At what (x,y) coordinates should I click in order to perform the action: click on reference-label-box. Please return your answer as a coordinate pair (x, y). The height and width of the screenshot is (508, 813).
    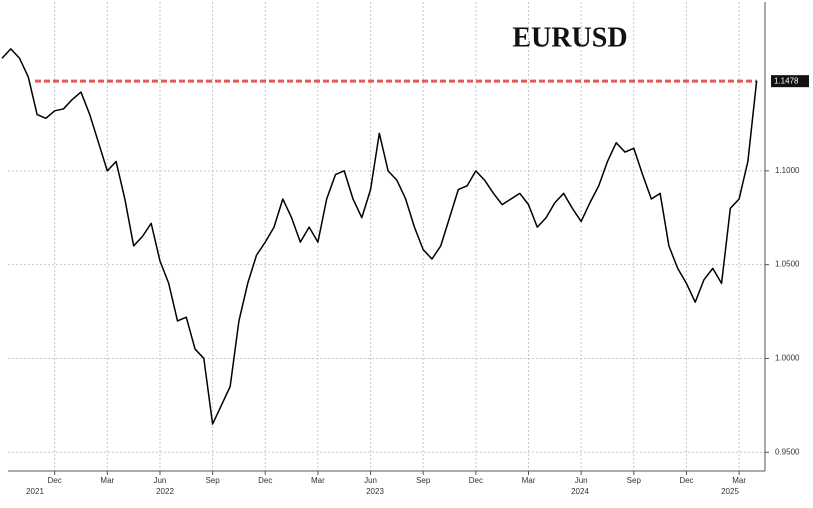
    Looking at the image, I should click on (790, 81).